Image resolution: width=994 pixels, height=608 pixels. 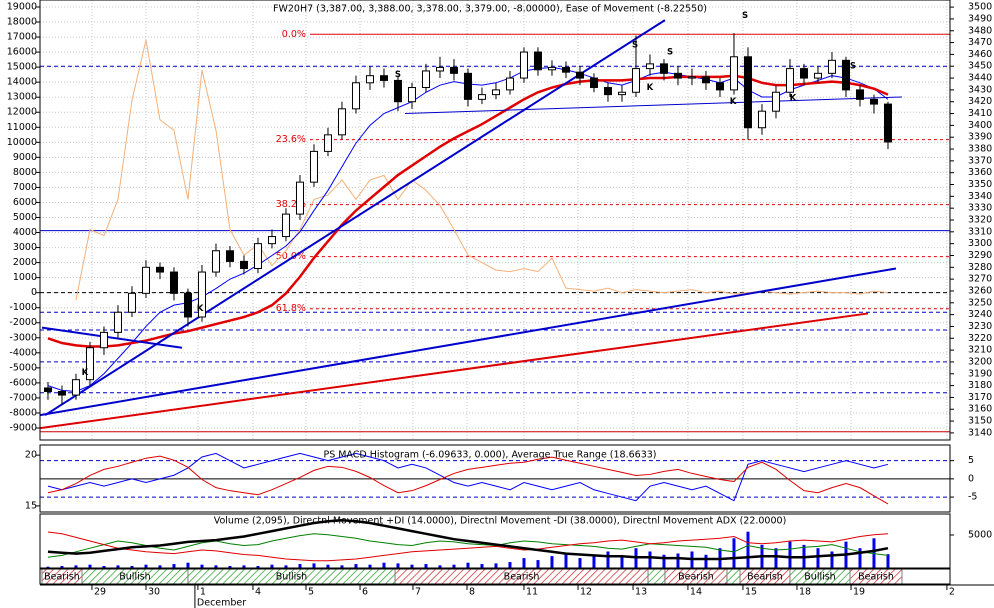 I want to click on y2-tick-label: -3000, so click(x=23, y=337).